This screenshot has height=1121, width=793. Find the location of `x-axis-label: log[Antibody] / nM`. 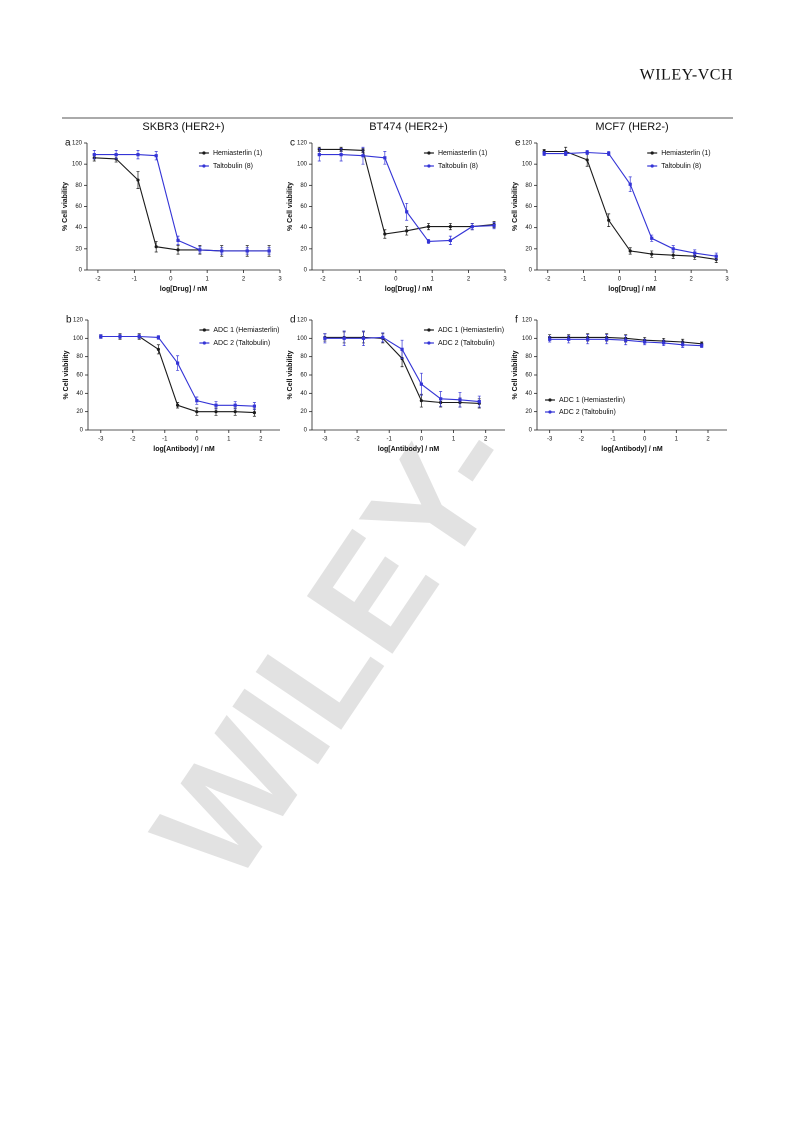

x-axis-label: log[Antibody] / nM is located at coordinates (184, 449).